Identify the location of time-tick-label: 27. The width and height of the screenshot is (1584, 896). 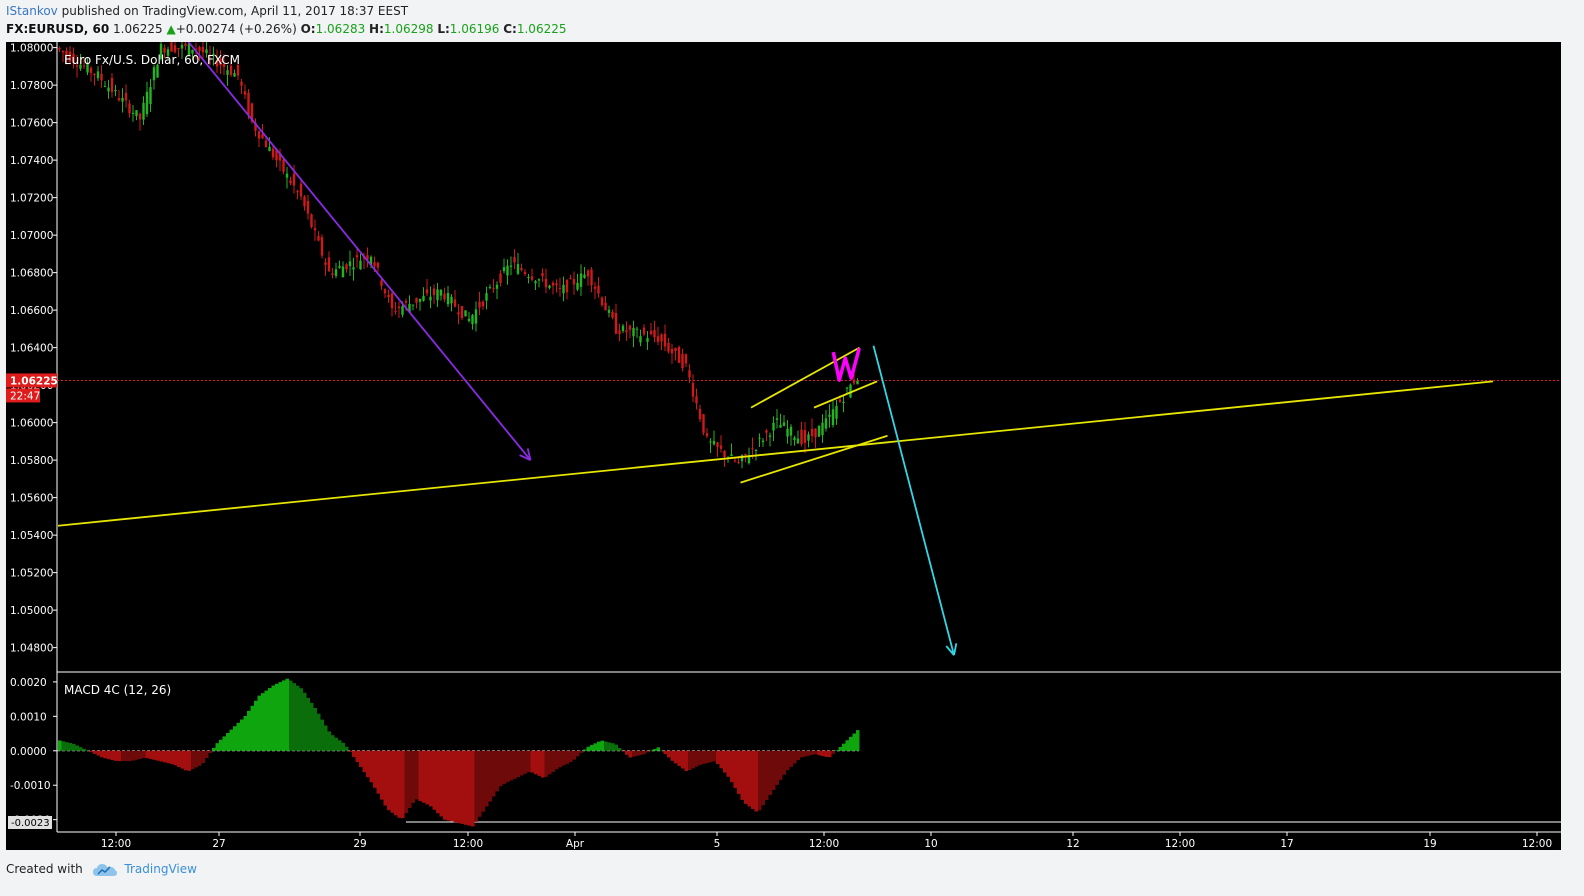
(218, 844).